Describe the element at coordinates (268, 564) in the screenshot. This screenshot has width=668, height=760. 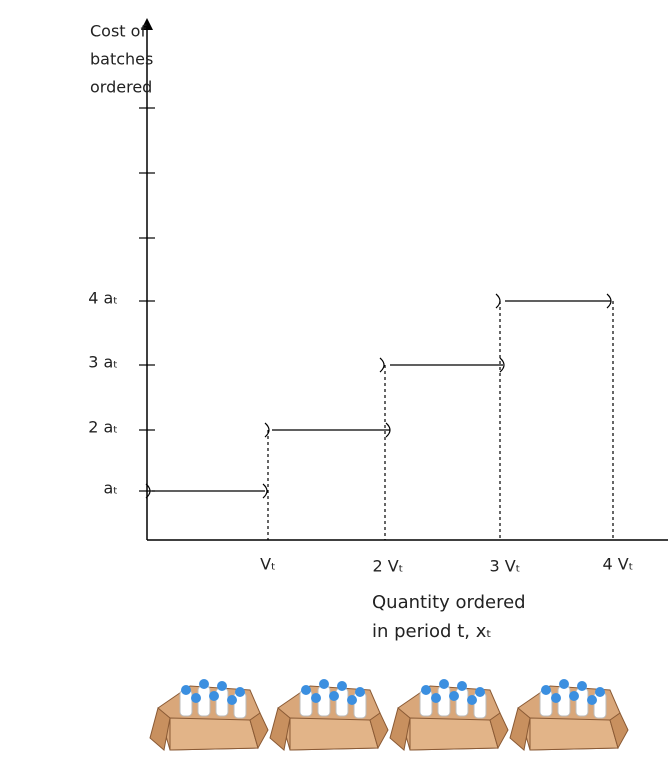
I see `x-tick-label: Vₜ` at that location.